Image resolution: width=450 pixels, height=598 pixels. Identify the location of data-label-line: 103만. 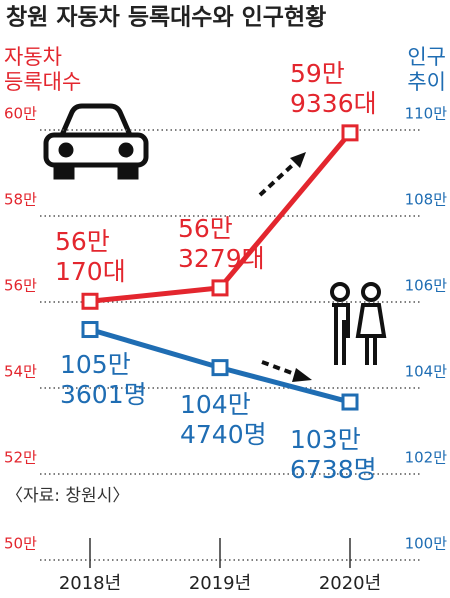
(325, 439).